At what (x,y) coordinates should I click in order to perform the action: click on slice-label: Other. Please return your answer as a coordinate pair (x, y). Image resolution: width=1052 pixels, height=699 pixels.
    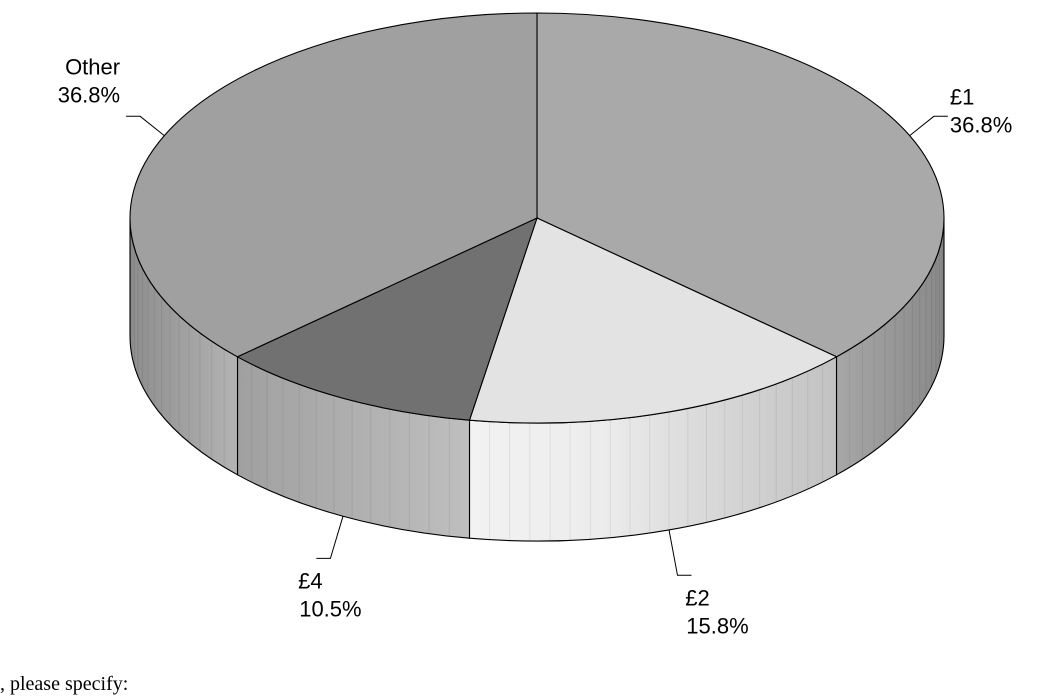
    Looking at the image, I should click on (92, 66).